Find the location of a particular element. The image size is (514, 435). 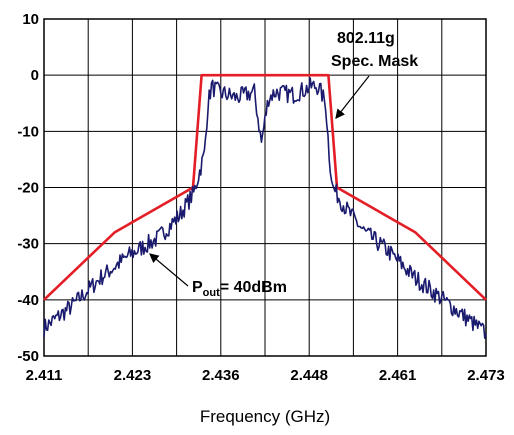

x-axis-ticks: 2.411 2.423 2.436 2.448 2.461 2.473 is located at coordinates (265, 375).